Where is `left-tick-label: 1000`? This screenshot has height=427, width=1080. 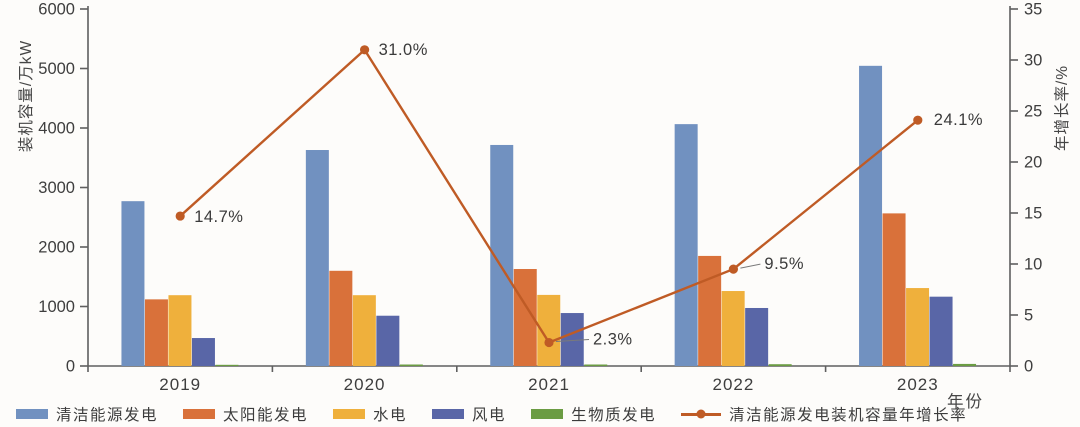 left-tick-label: 1000 is located at coordinates (56, 307).